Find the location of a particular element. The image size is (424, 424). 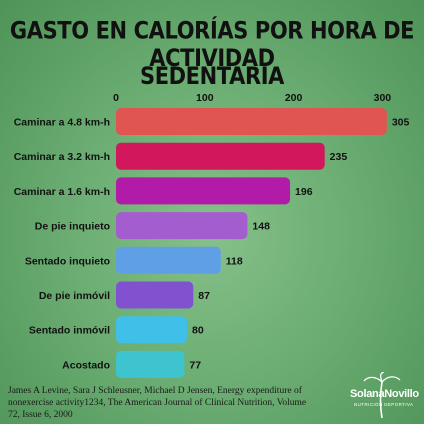

palm-tree-icon is located at coordinates (382, 395).